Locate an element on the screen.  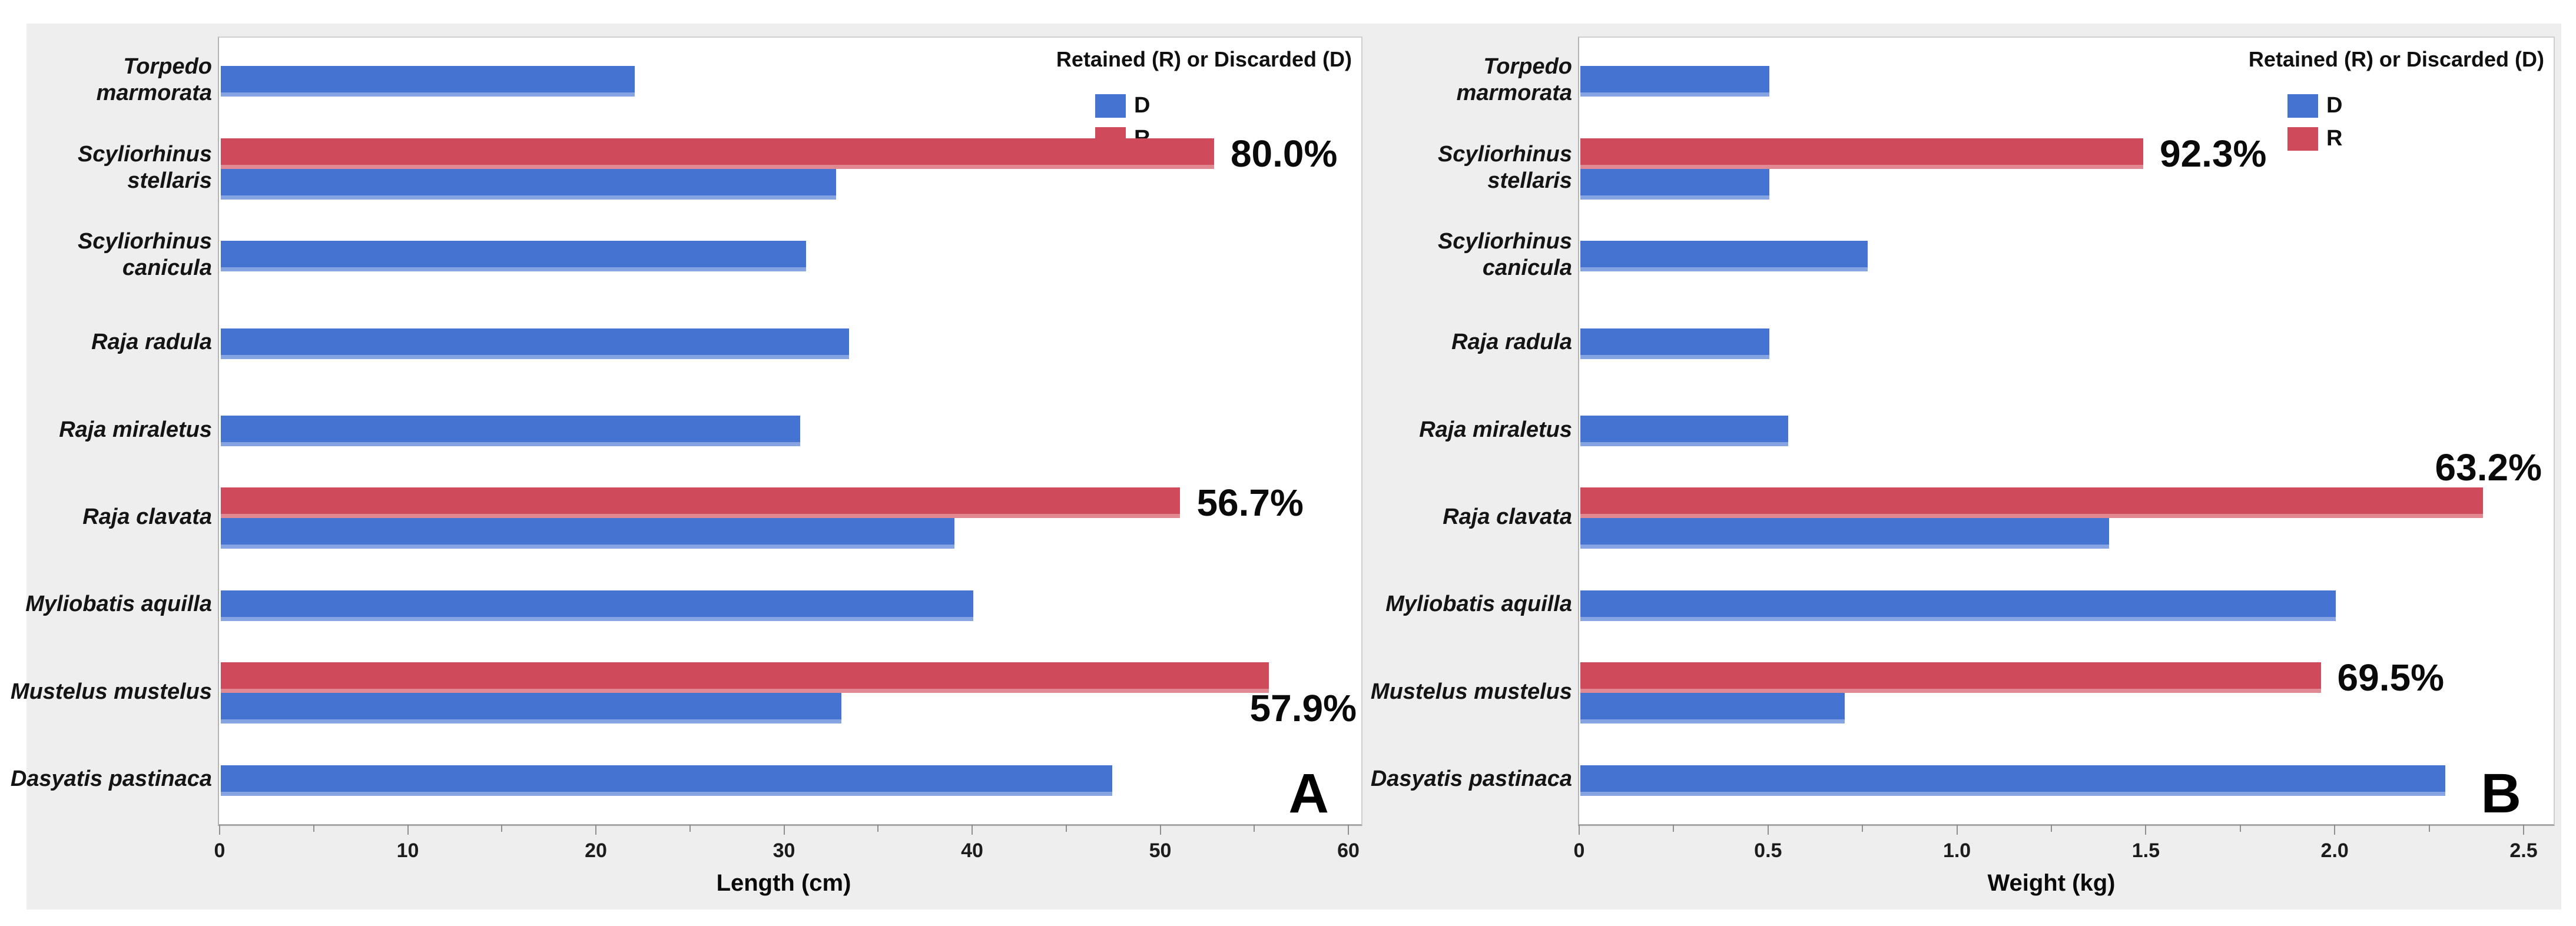
axis-tick-label: 2.5 is located at coordinates (2523, 850).